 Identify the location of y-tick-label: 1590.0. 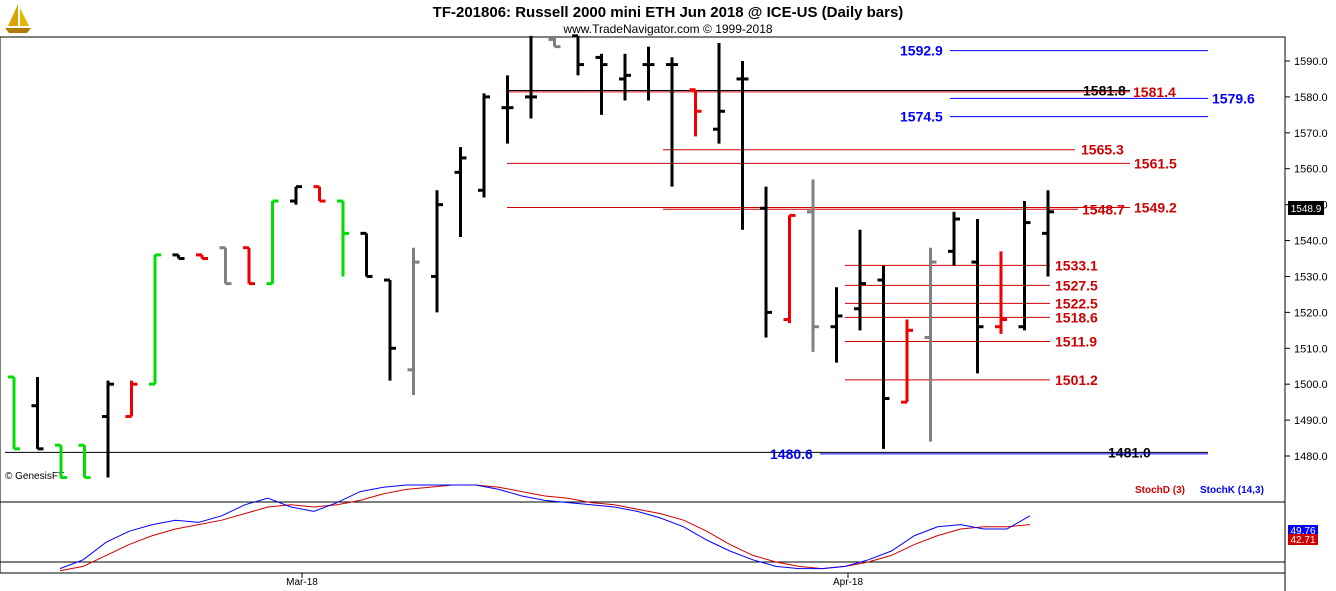
(1311, 62).